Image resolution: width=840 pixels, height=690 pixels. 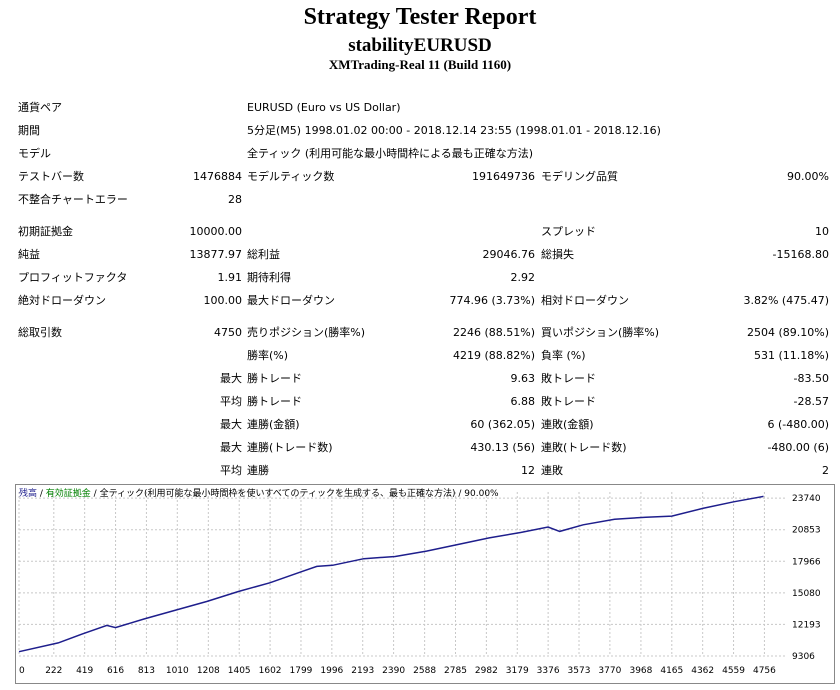 I want to click on model-value: 全ティック (利用可能な最小時間枠による最も正確な方法), so click(x=390, y=153).